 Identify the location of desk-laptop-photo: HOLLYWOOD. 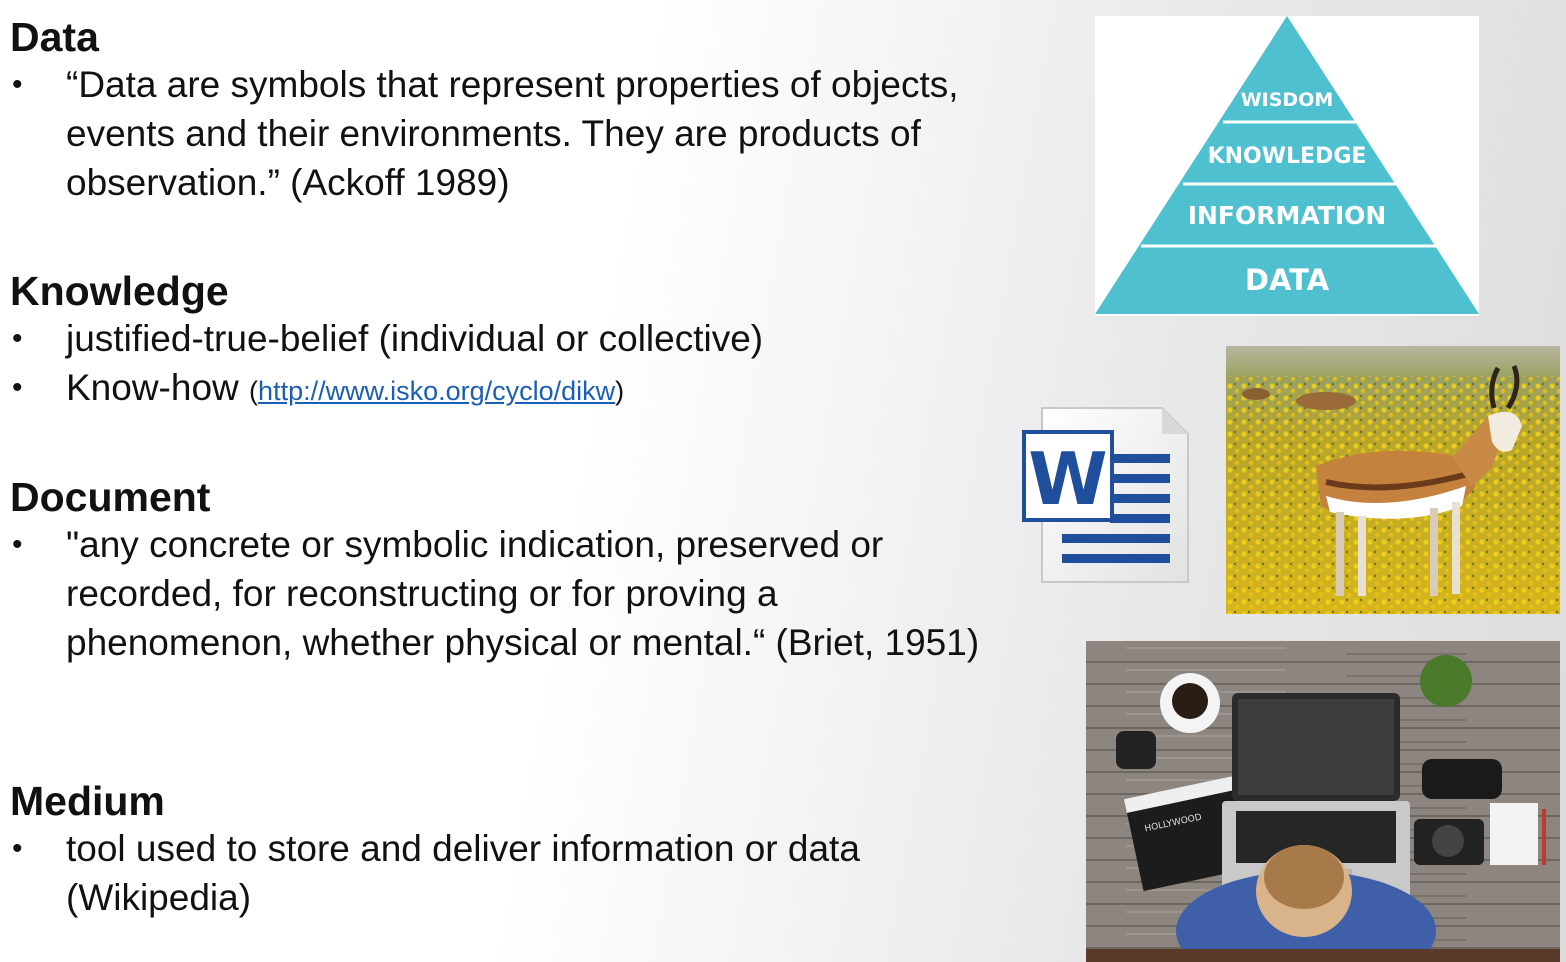
(1323, 801).